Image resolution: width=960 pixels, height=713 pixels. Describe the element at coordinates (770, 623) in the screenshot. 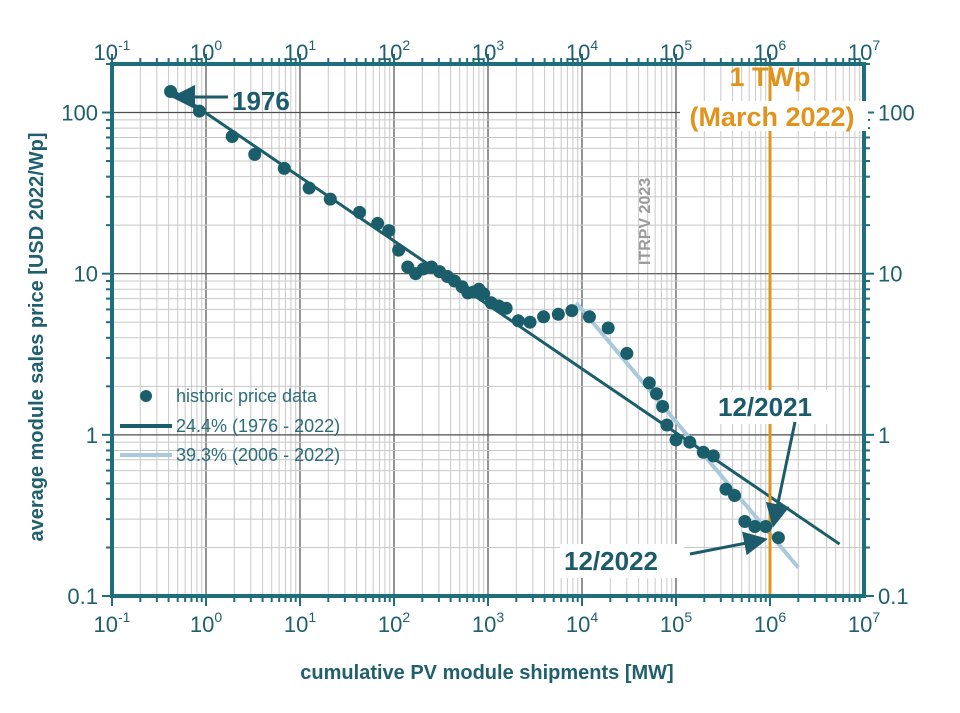

I see `x-tick-label-bottom: 10⁶` at that location.